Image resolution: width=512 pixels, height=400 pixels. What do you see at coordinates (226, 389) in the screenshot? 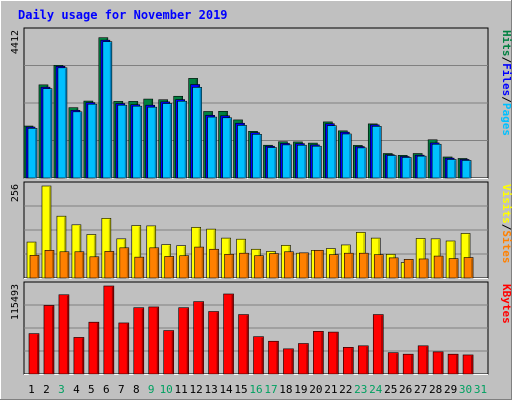
I see `day-label-14: 14` at bounding box center [226, 389].